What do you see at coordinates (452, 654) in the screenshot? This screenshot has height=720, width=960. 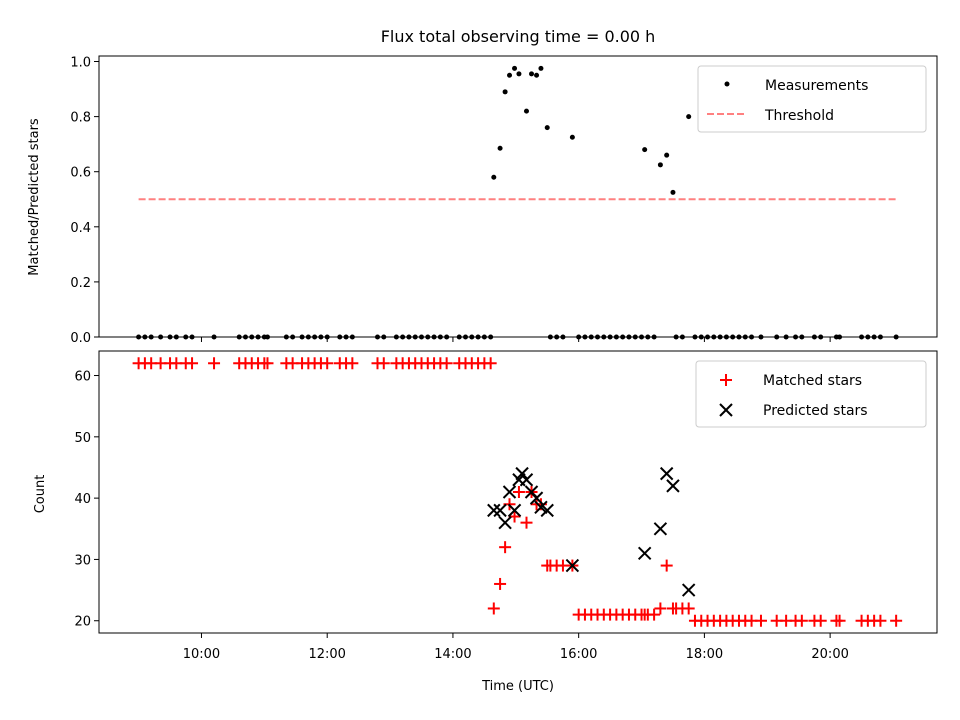 I see `bottom-xtick-label: 14:00` at bounding box center [452, 654].